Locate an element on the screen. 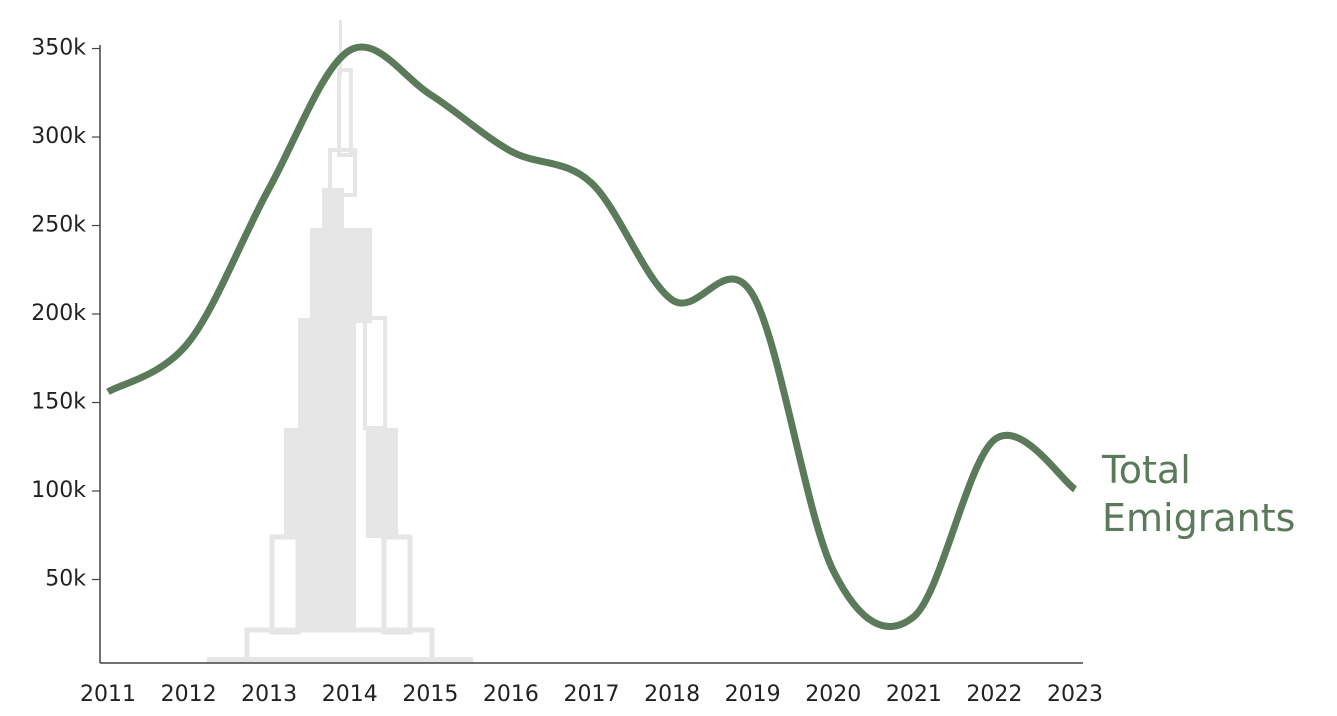 The height and width of the screenshot is (716, 1337). x-tick-label: 2023 is located at coordinates (1075, 694).